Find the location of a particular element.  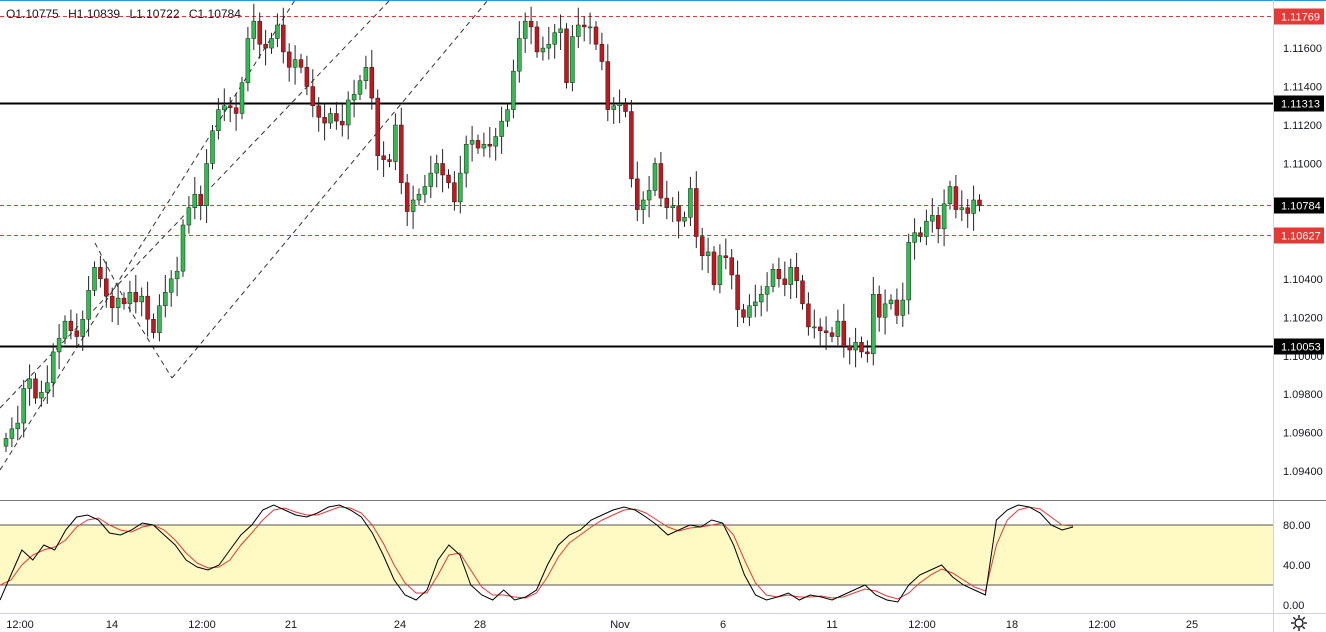

time-tick-label: 12:00 is located at coordinates (1102, 625).